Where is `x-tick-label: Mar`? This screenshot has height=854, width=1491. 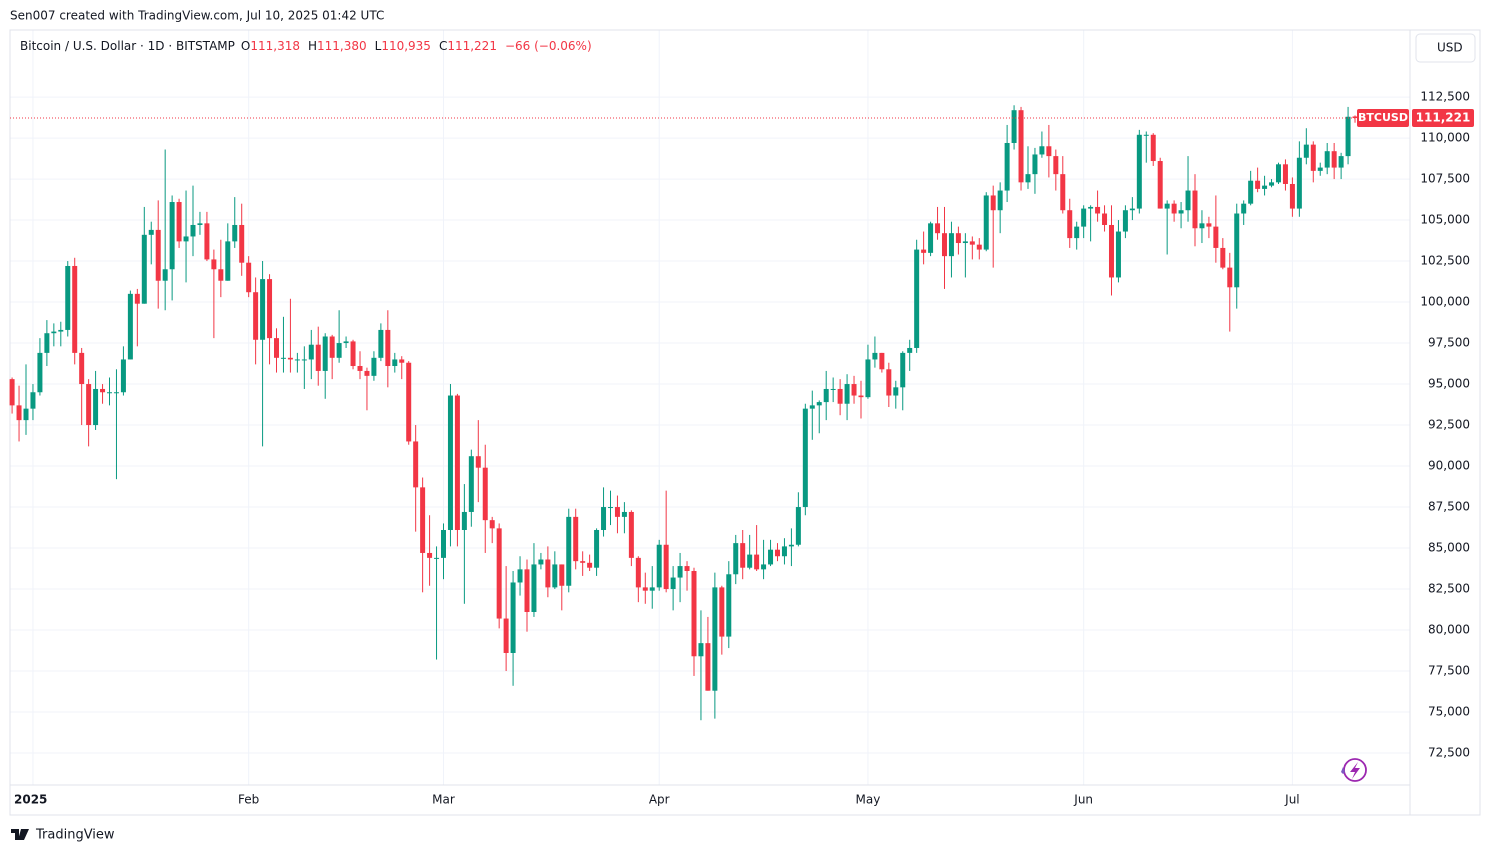
x-tick-label: Mar is located at coordinates (443, 800).